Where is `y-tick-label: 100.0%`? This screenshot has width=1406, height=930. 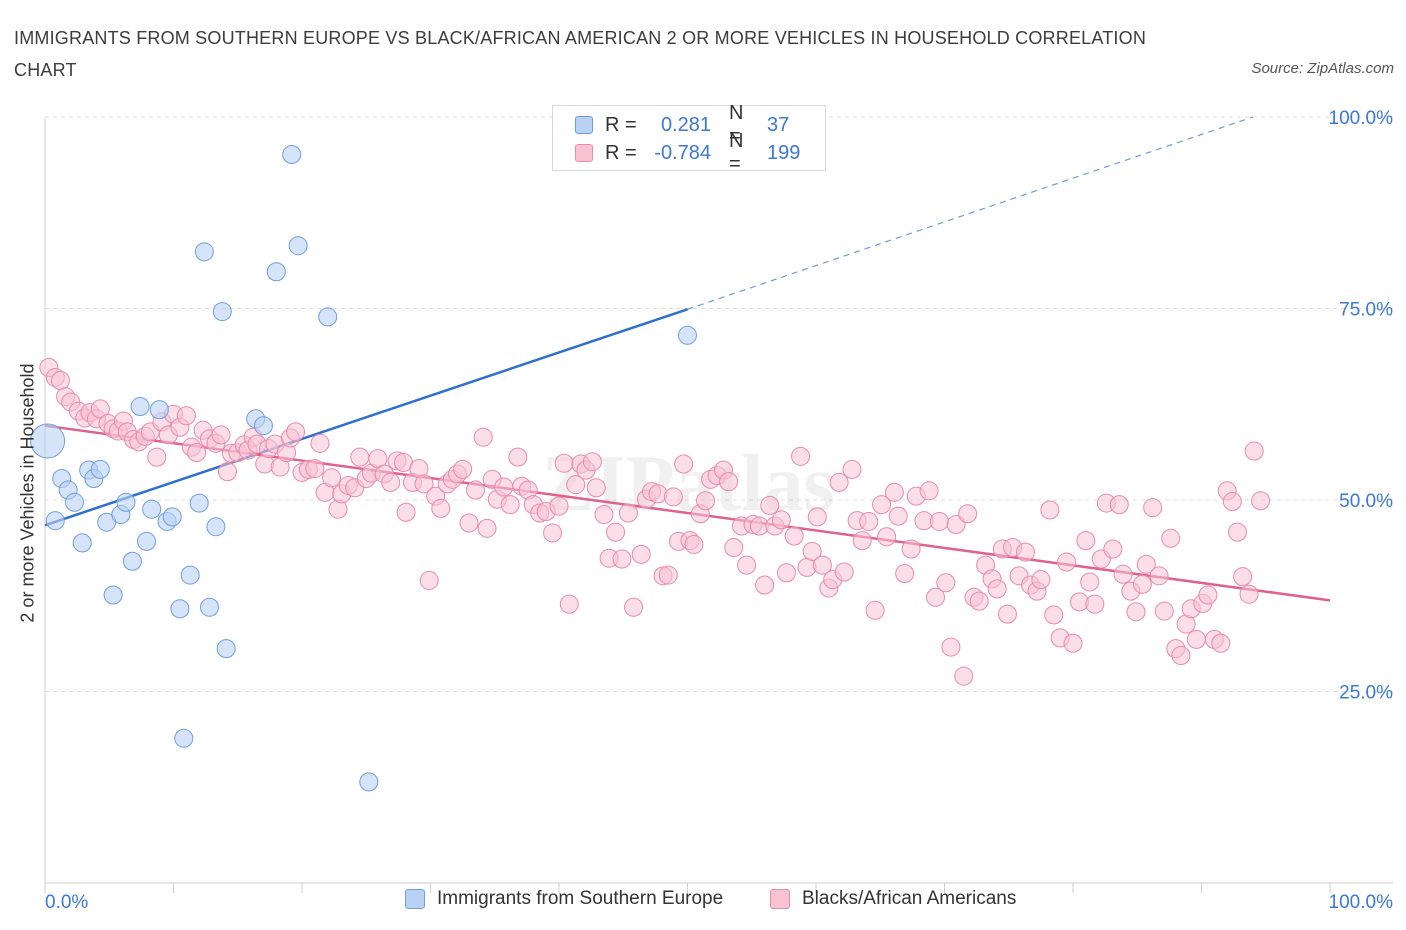
y-tick-label: 100.0% is located at coordinates (1361, 118).